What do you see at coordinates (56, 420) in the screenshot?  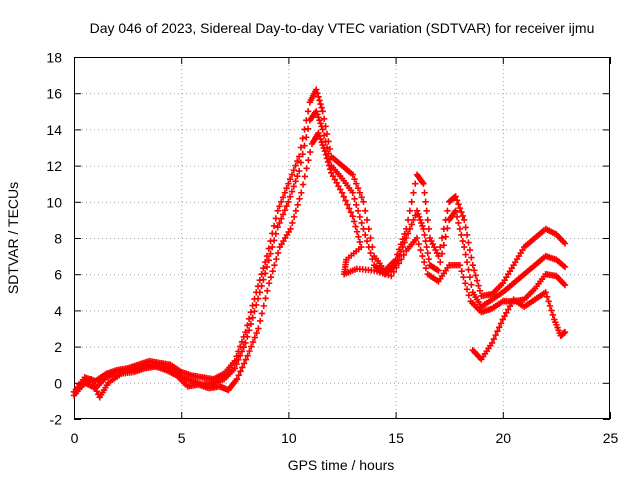 I see `y-tick-label: -2` at bounding box center [56, 420].